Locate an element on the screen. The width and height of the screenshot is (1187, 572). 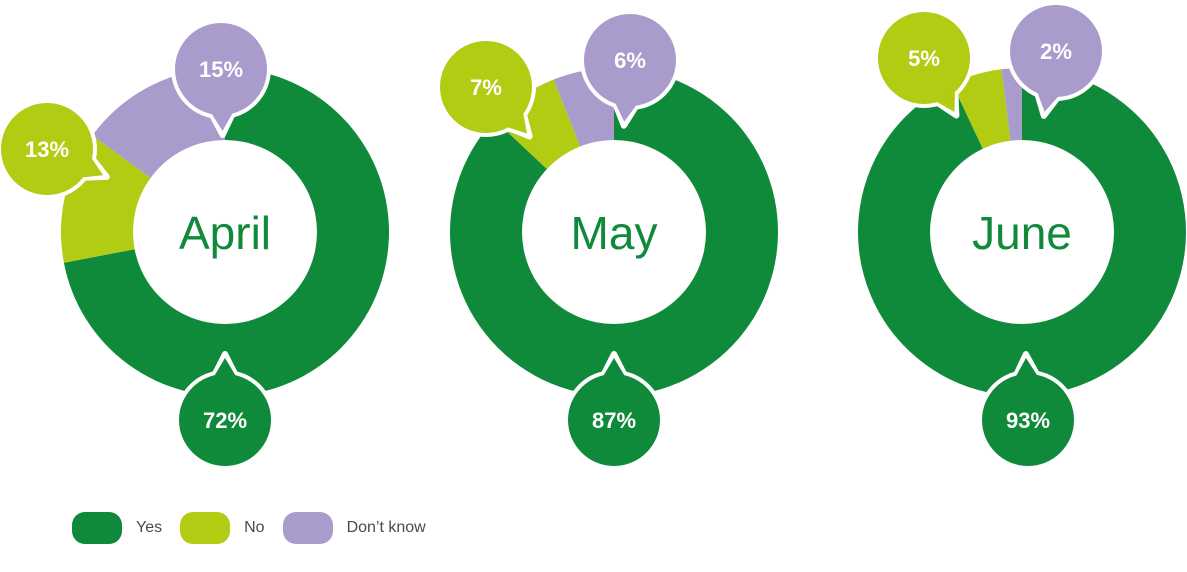
legend-item-no: No is located at coordinates (222, 528).